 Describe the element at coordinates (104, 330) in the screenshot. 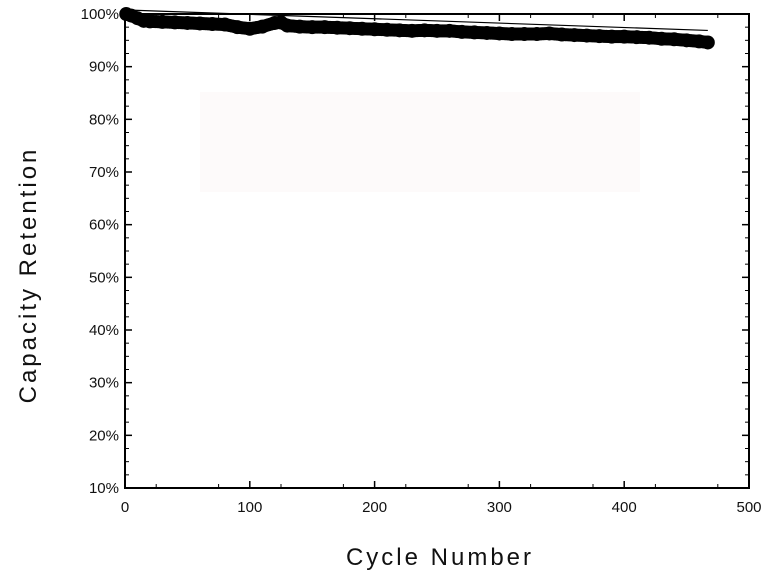

I see `y-tick-label: 40%` at that location.